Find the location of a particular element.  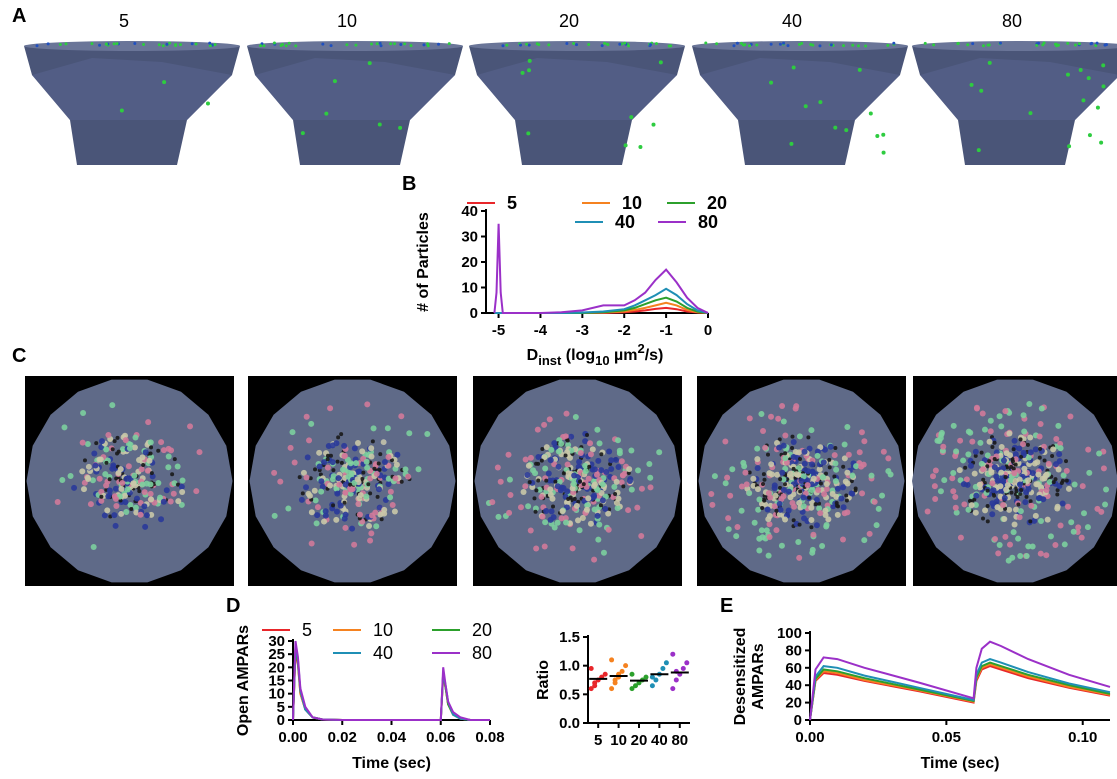

y-tick-label: 20 is located at coordinates (276, 667).